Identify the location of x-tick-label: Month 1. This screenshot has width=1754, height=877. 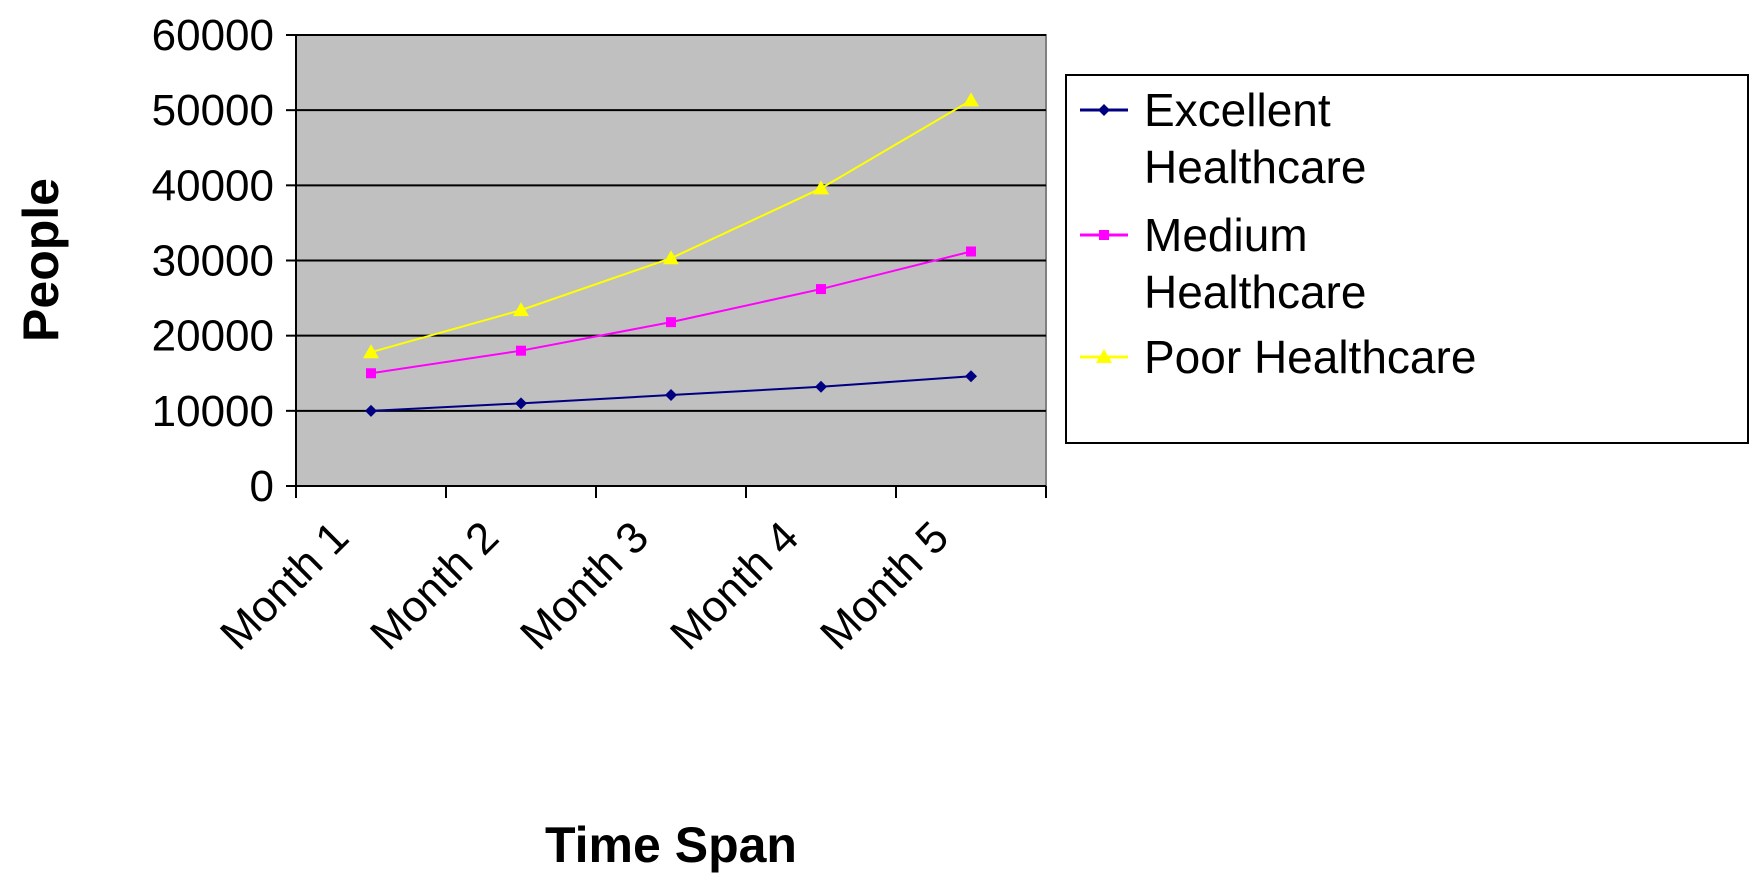
(284, 585).